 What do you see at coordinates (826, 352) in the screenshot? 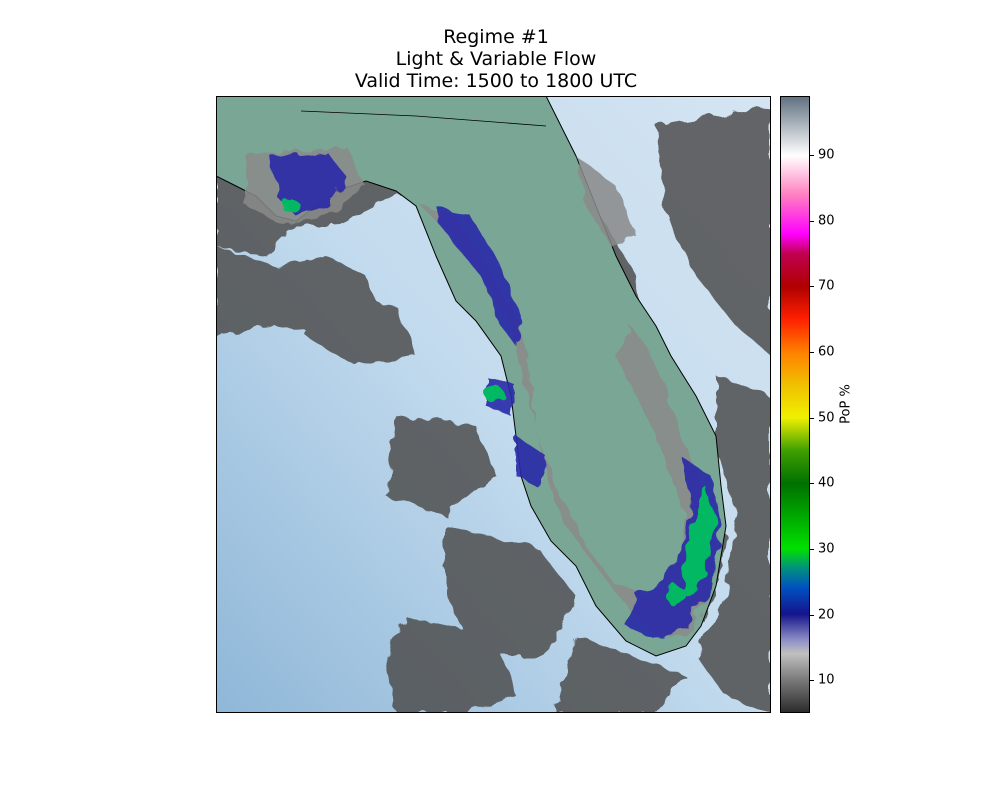
I see `colorbar-tick-label: 60` at bounding box center [826, 352].